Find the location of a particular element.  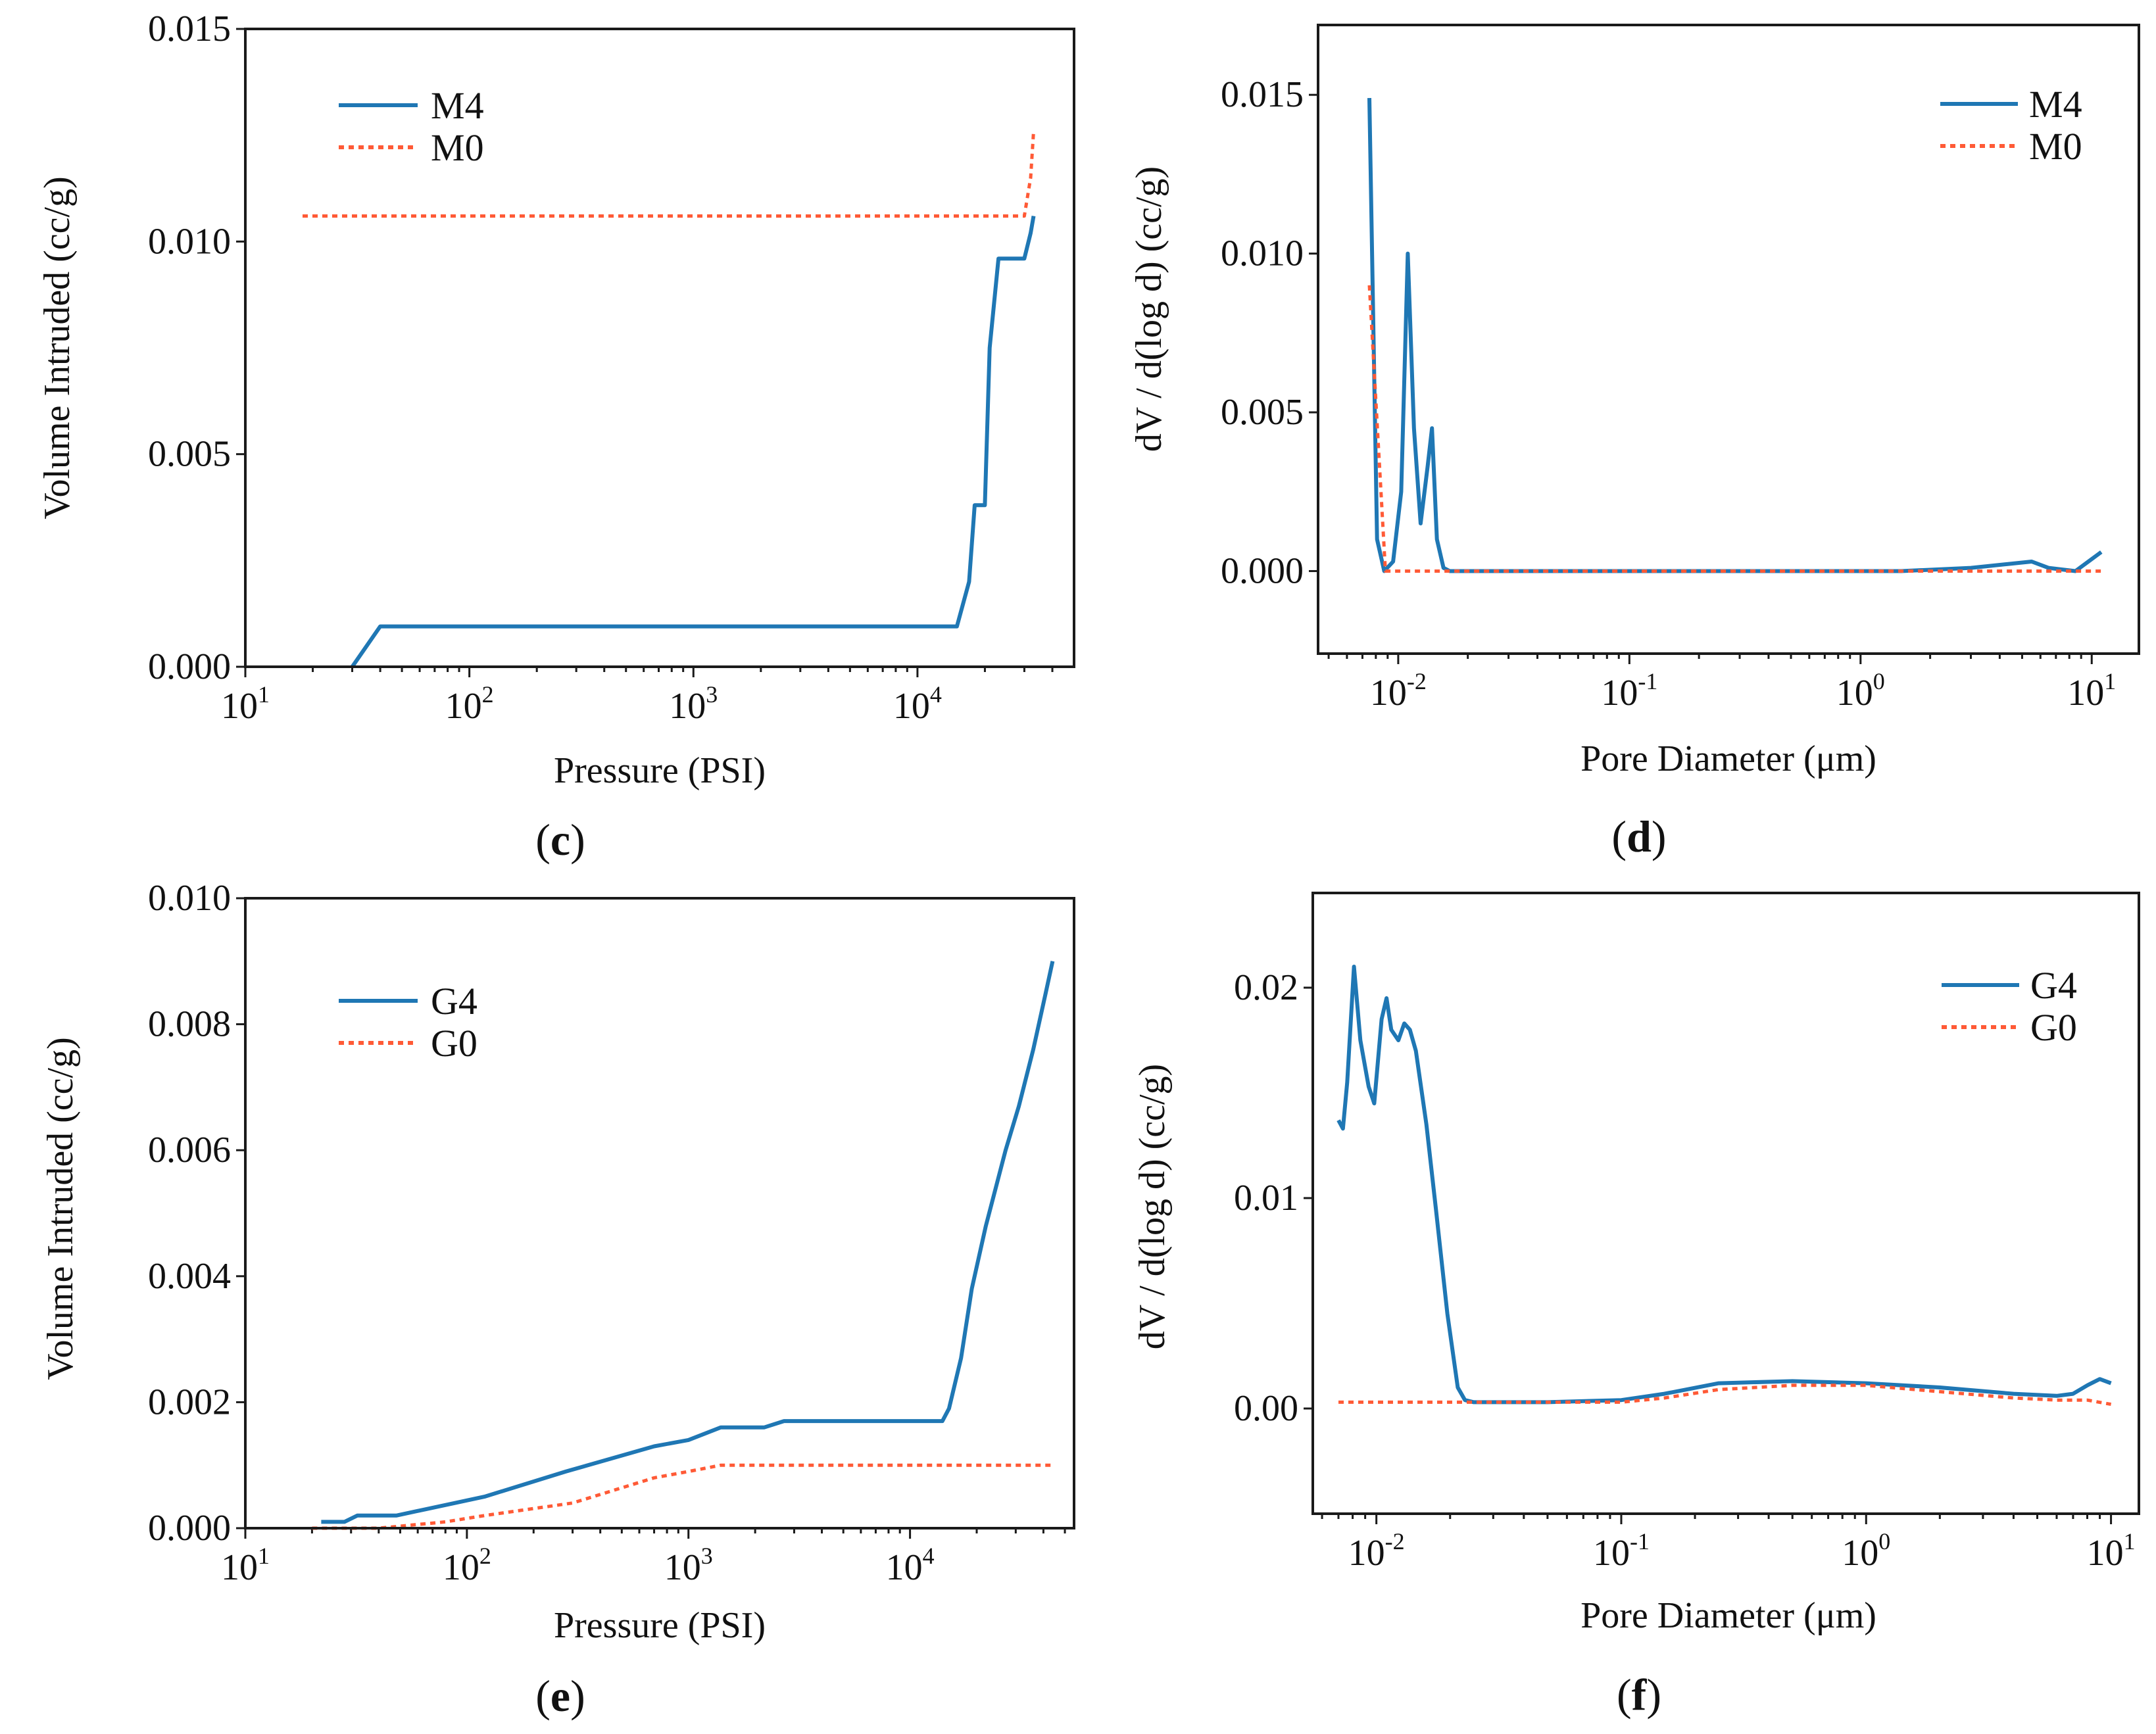

x-tick-exp-c-1: 2 is located at coordinates (488, 694).